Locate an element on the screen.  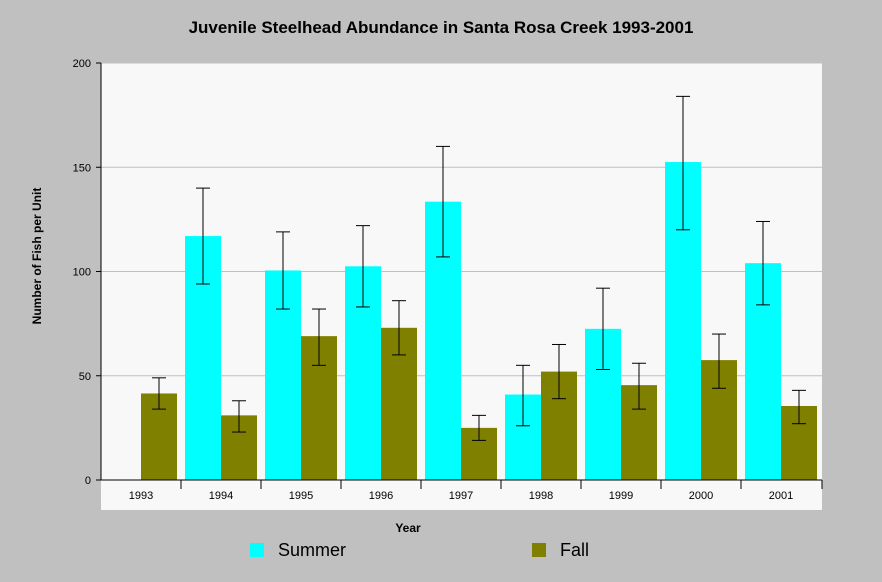
y-tick-label: 50 is located at coordinates (85, 377).